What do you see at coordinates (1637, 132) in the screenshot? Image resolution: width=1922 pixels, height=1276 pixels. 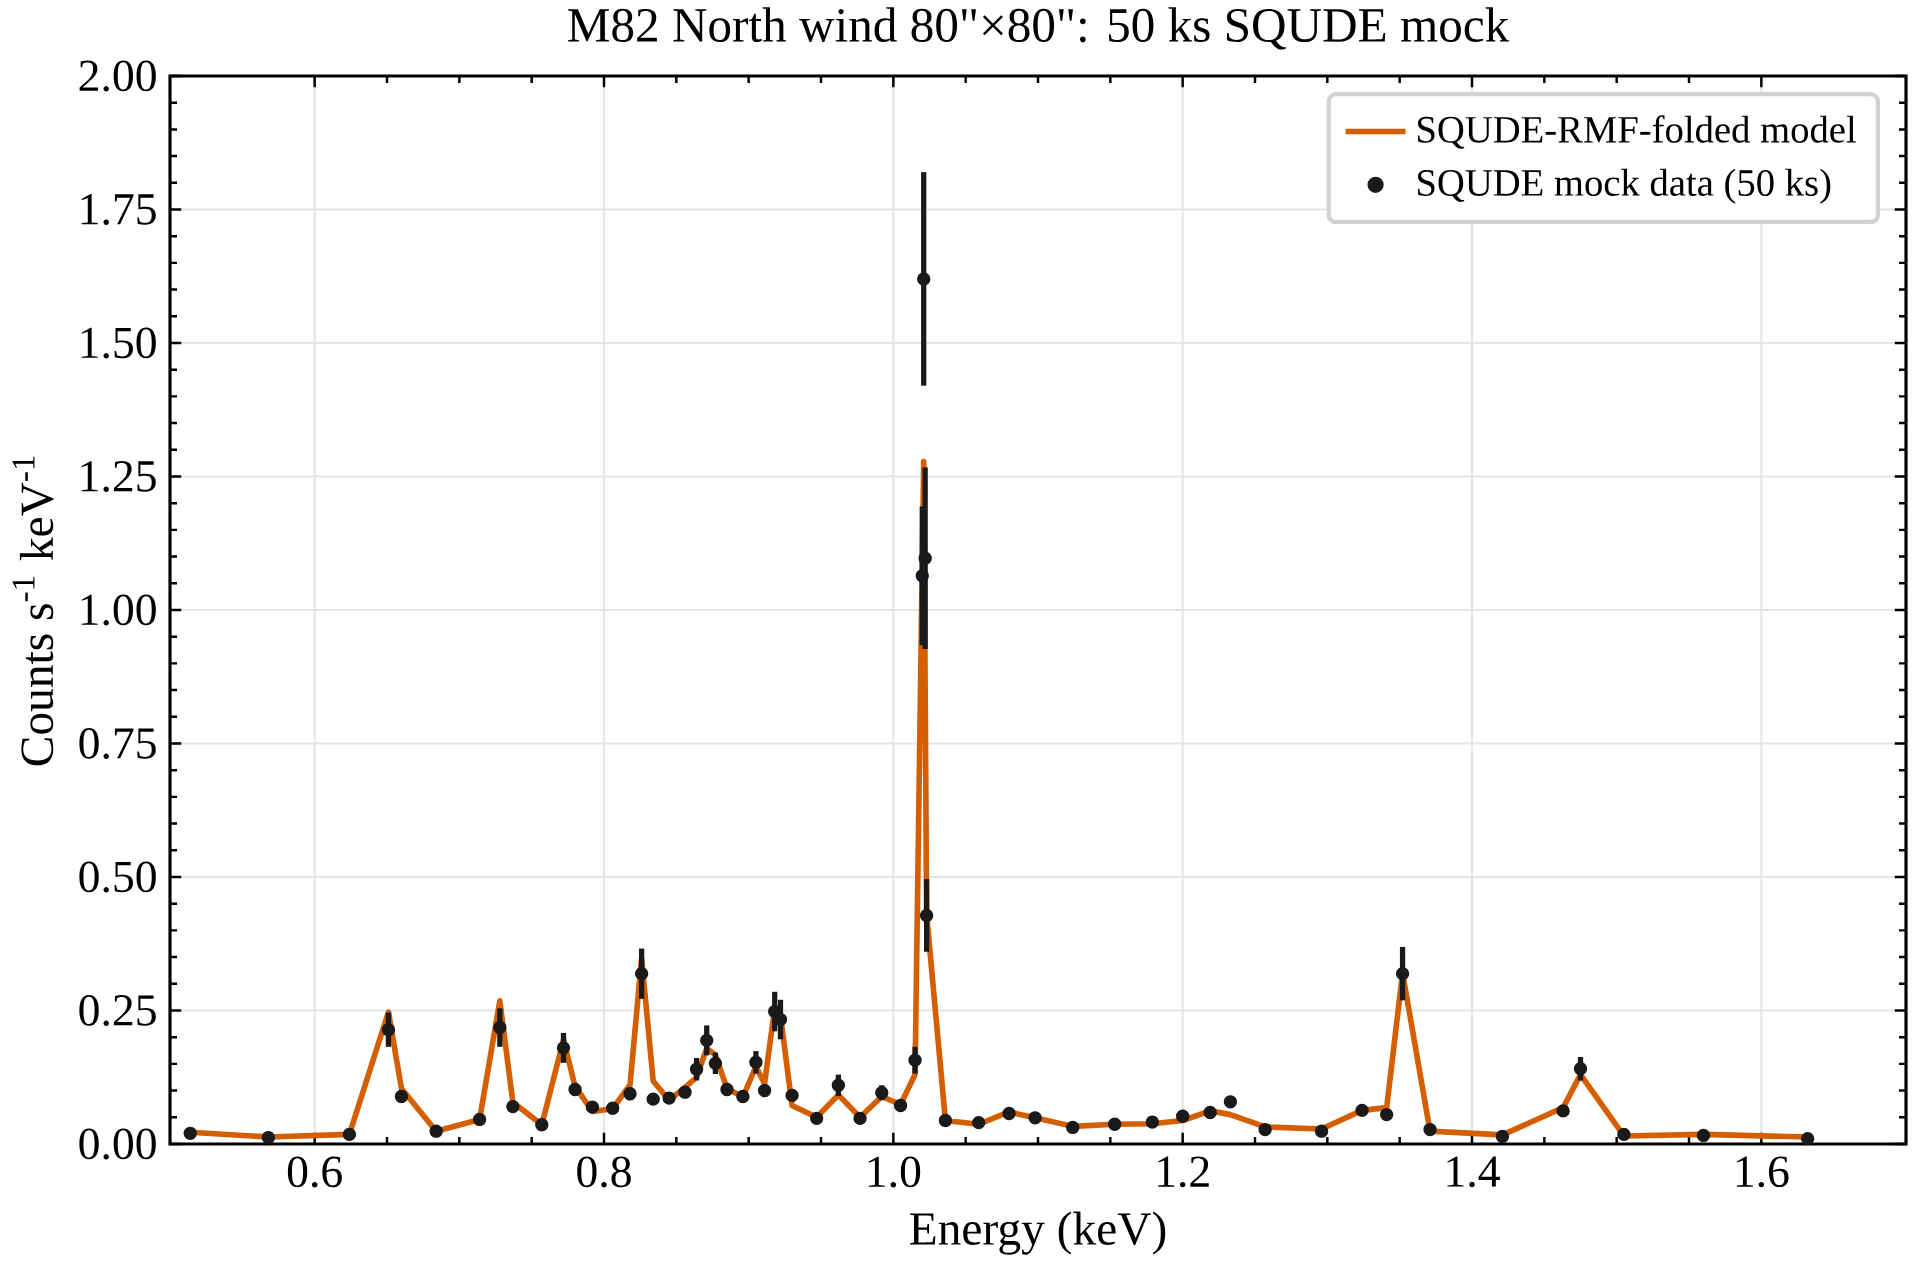 I see `legend-label: SQUDE-RMF-folded model` at bounding box center [1637, 132].